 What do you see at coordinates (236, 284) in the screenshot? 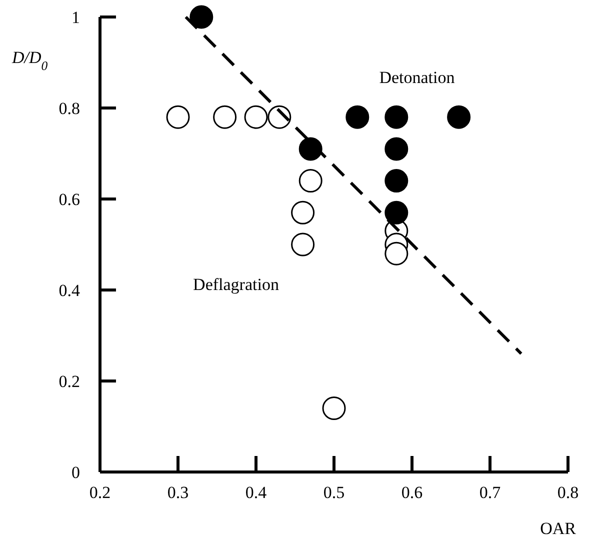
I see `annotation: Deflagration` at bounding box center [236, 284].